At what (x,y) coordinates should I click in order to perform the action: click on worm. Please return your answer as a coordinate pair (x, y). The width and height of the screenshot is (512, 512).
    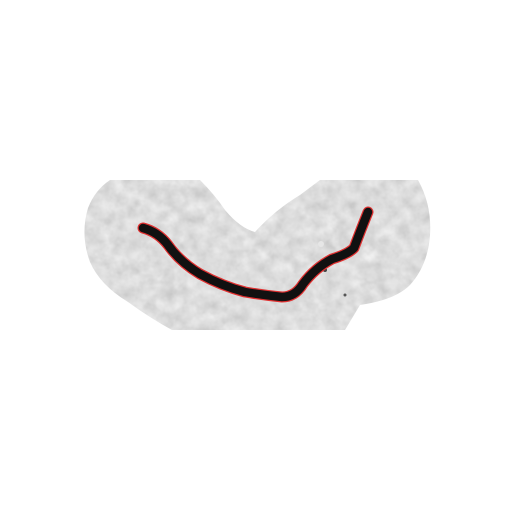
    Looking at the image, I should click on (255, 254).